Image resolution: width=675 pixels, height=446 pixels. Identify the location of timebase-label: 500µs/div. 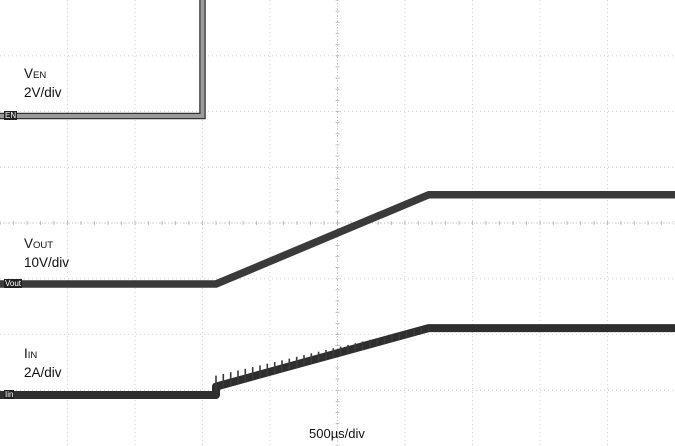
(337, 433).